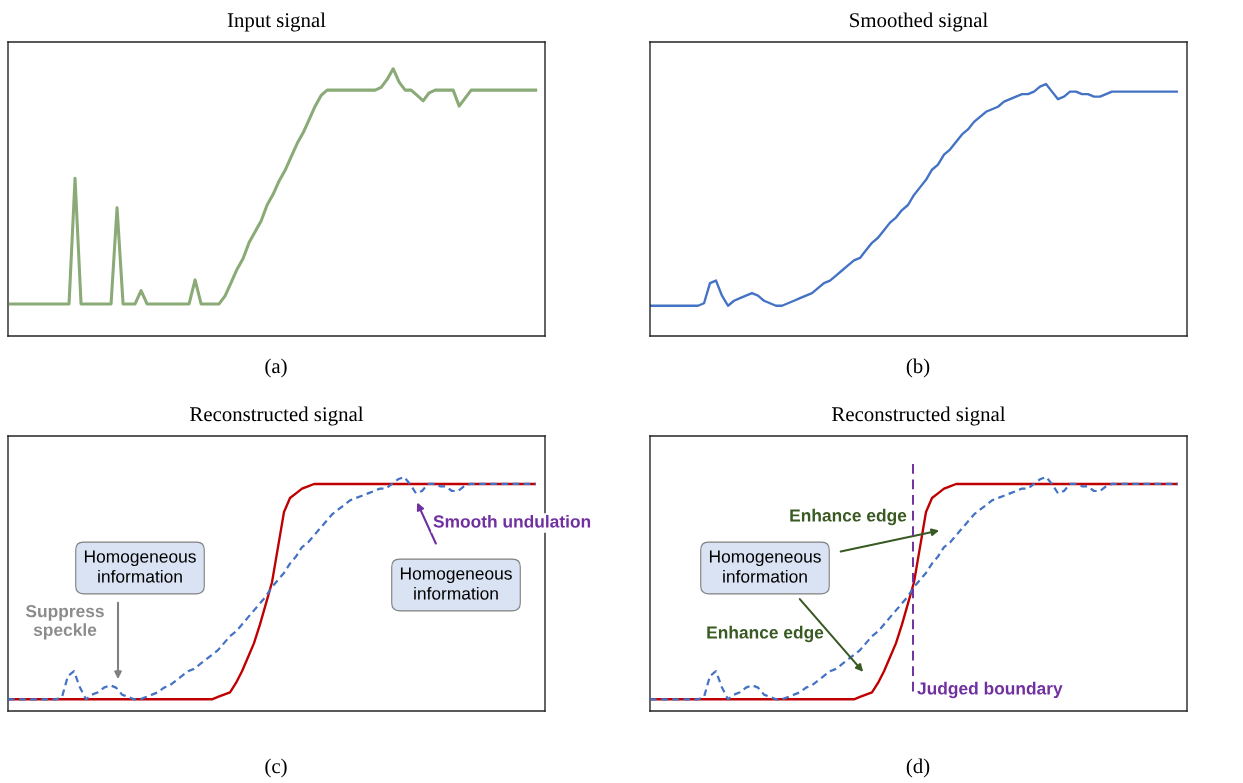 Image resolution: width=1243 pixels, height=783 pixels. Describe the element at coordinates (276, 768) in the screenshot. I see `text: (c)` at that location.